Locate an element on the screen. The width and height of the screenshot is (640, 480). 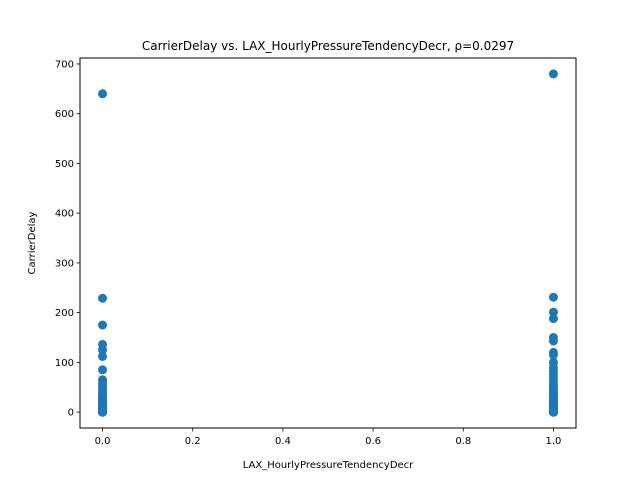
x-tick-label: 1.0 is located at coordinates (554, 441).